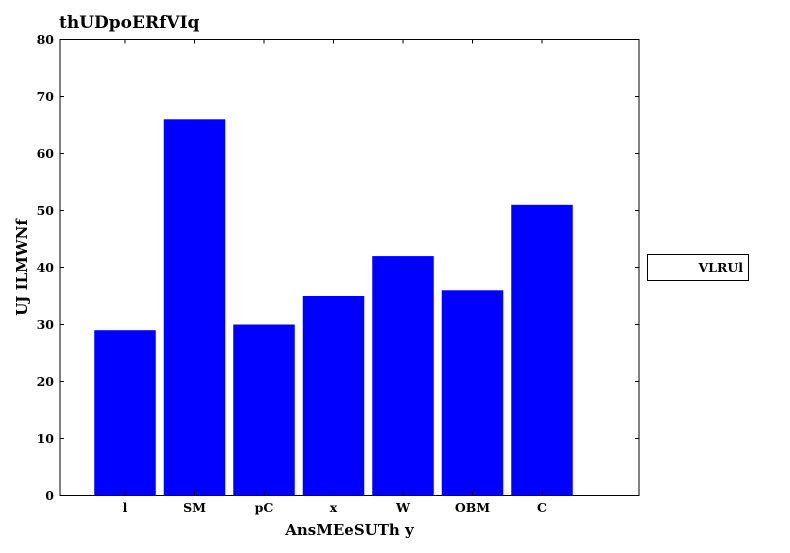 The height and width of the screenshot is (553, 790). Describe the element at coordinates (46, 324) in the screenshot. I see `y-tick-label: 30` at that location.